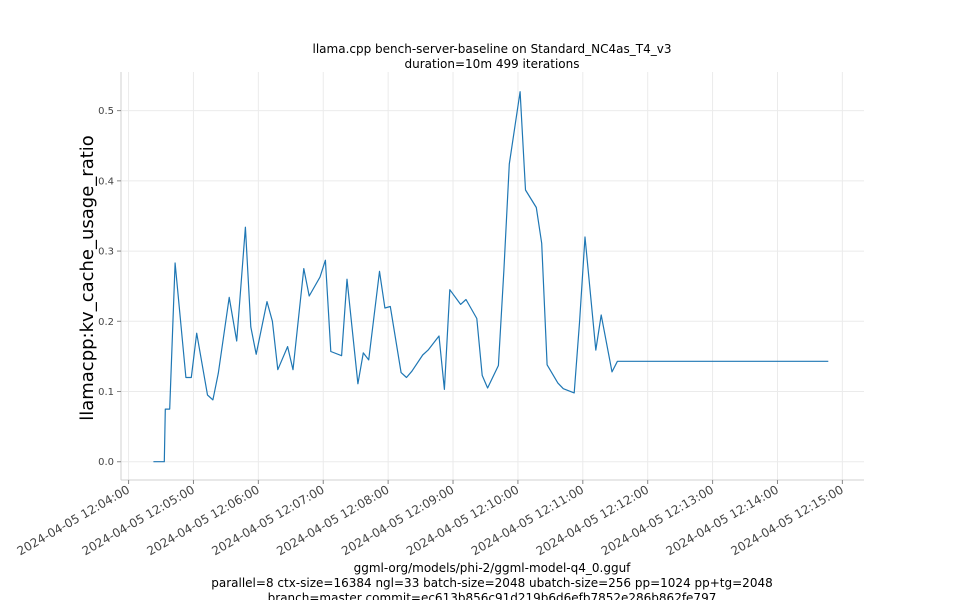 Image resolution: width=960 pixels, height=600 pixels. What do you see at coordinates (267, 520) in the screenshot?
I see `x-tick-label: 2024-04-05 12:07:00` at bounding box center [267, 520].